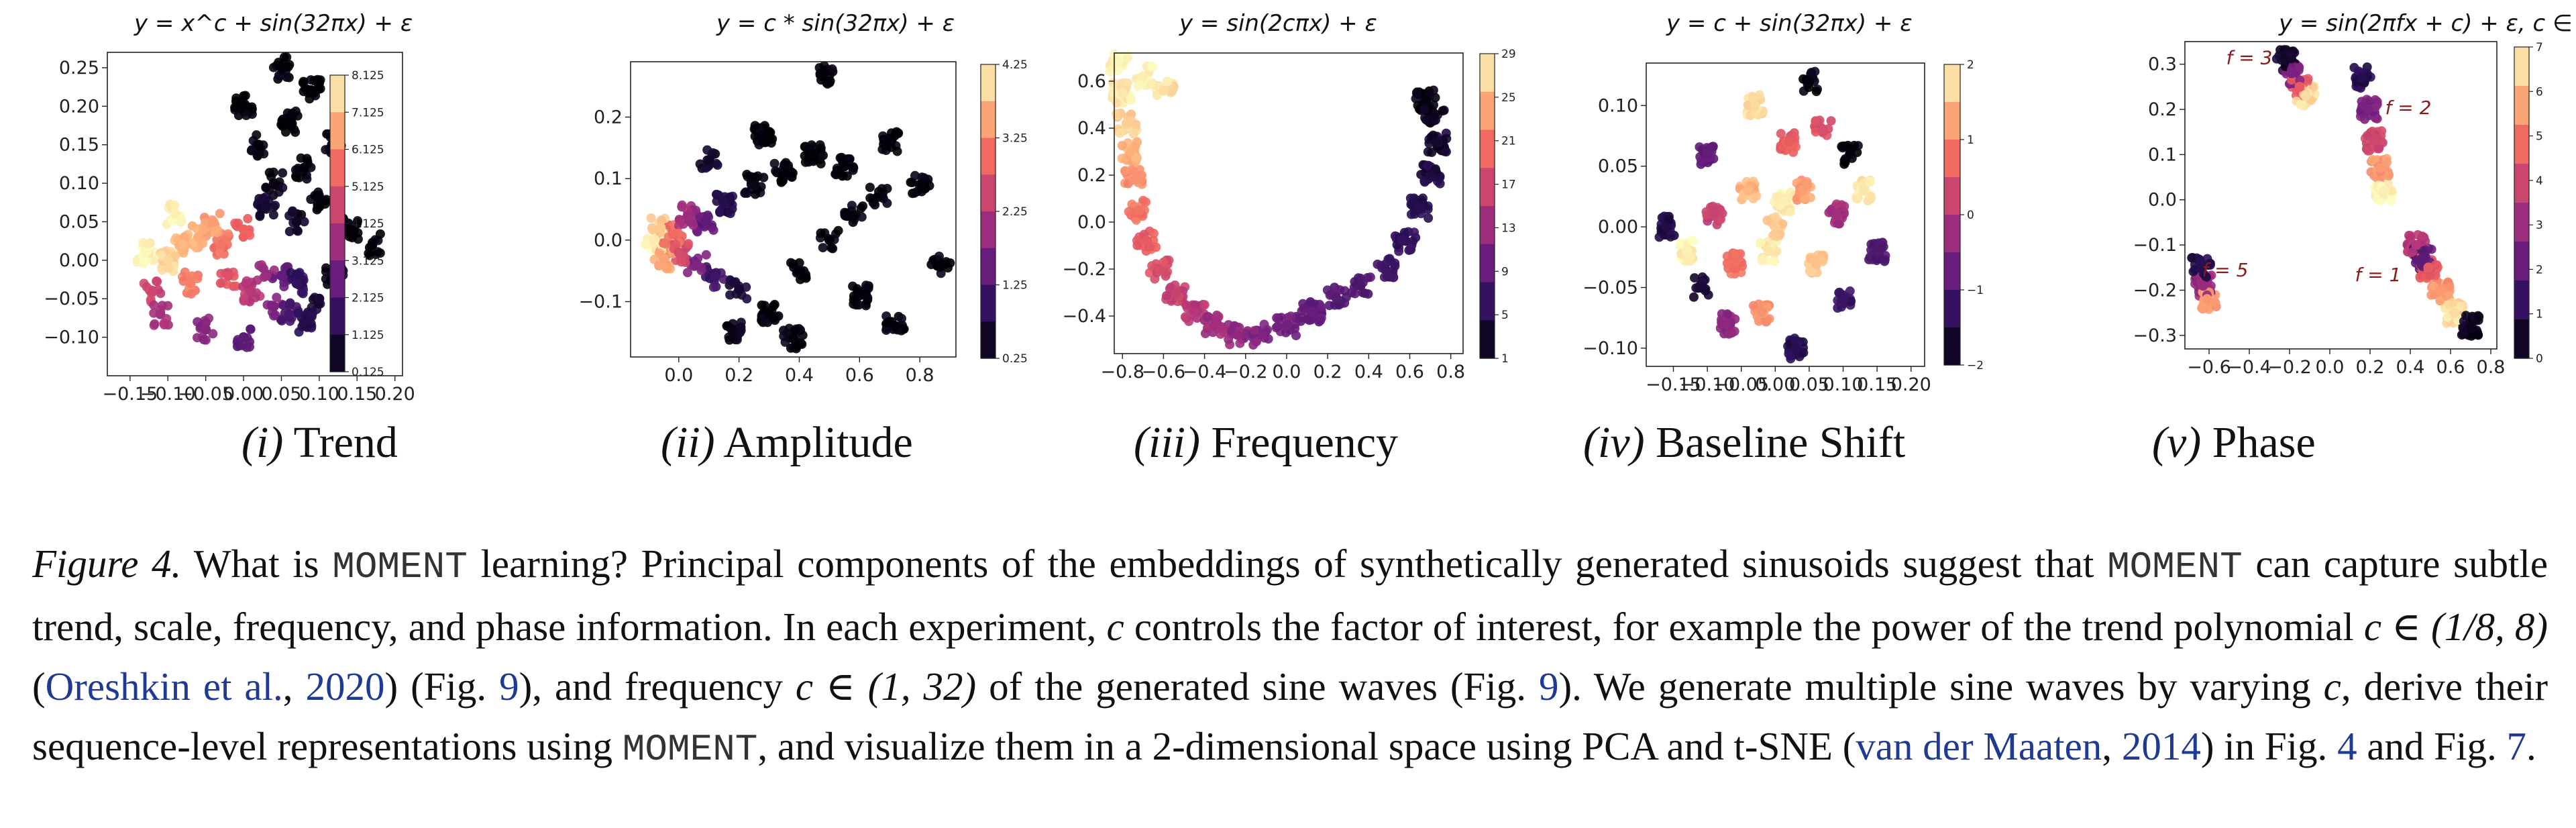 The image size is (2576, 828). Describe the element at coordinates (1979, 746) in the screenshot. I see `citation-link: van der Maaten` at that location.